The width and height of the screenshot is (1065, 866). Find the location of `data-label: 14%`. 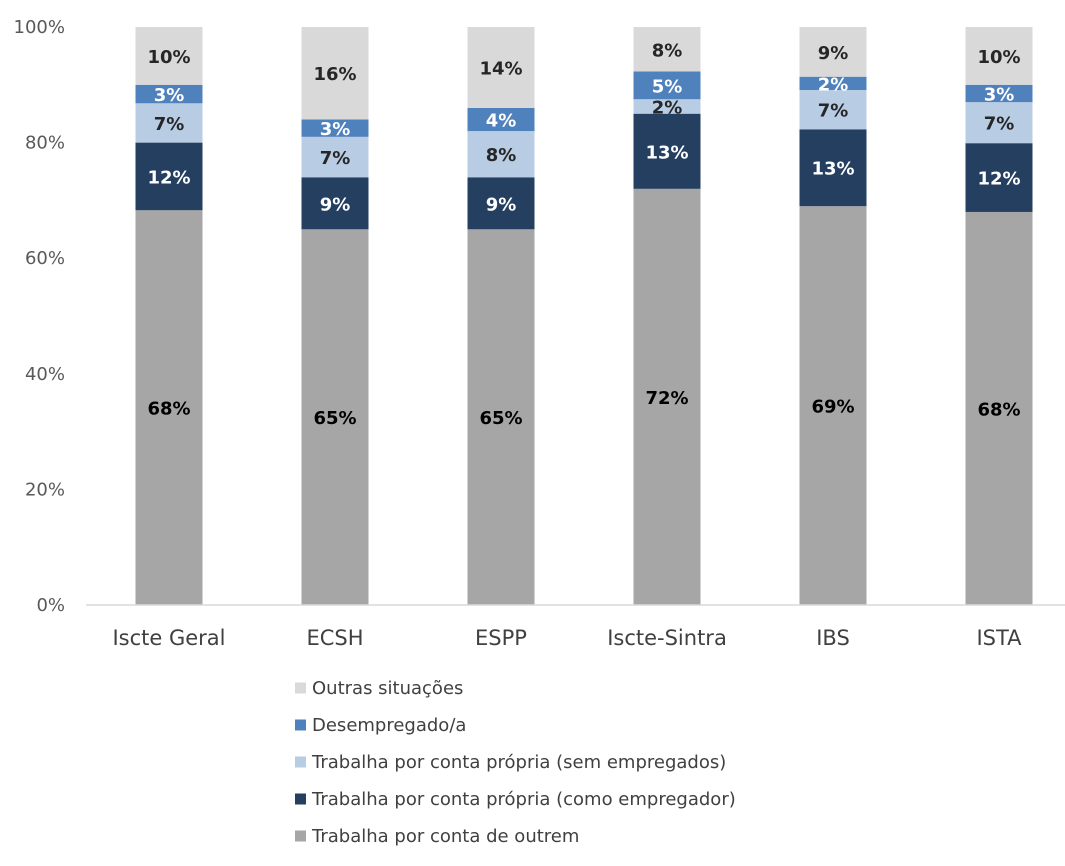

data-label: 14% is located at coordinates (500, 68).